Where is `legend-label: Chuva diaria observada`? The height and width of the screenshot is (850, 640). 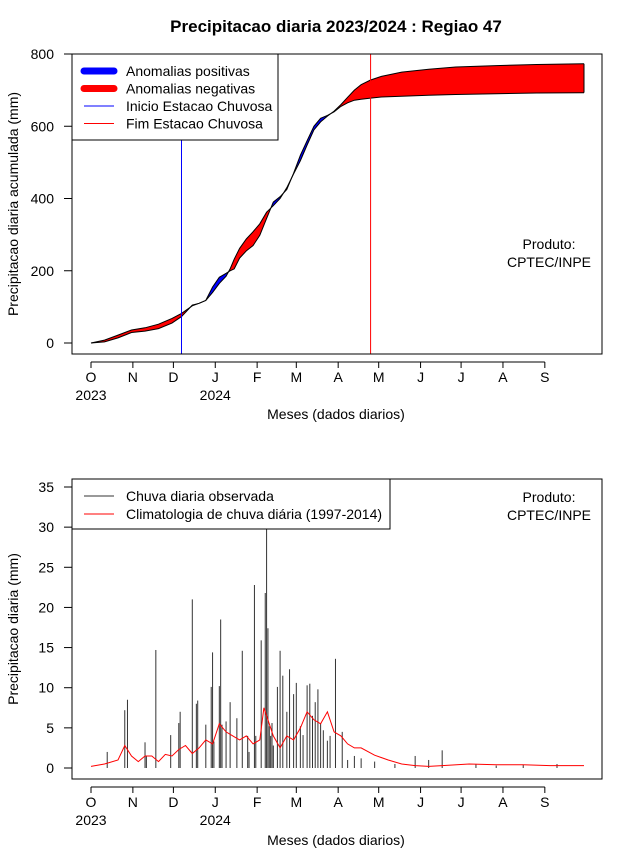
legend-label: Chuva diaria observada is located at coordinates (200, 496).